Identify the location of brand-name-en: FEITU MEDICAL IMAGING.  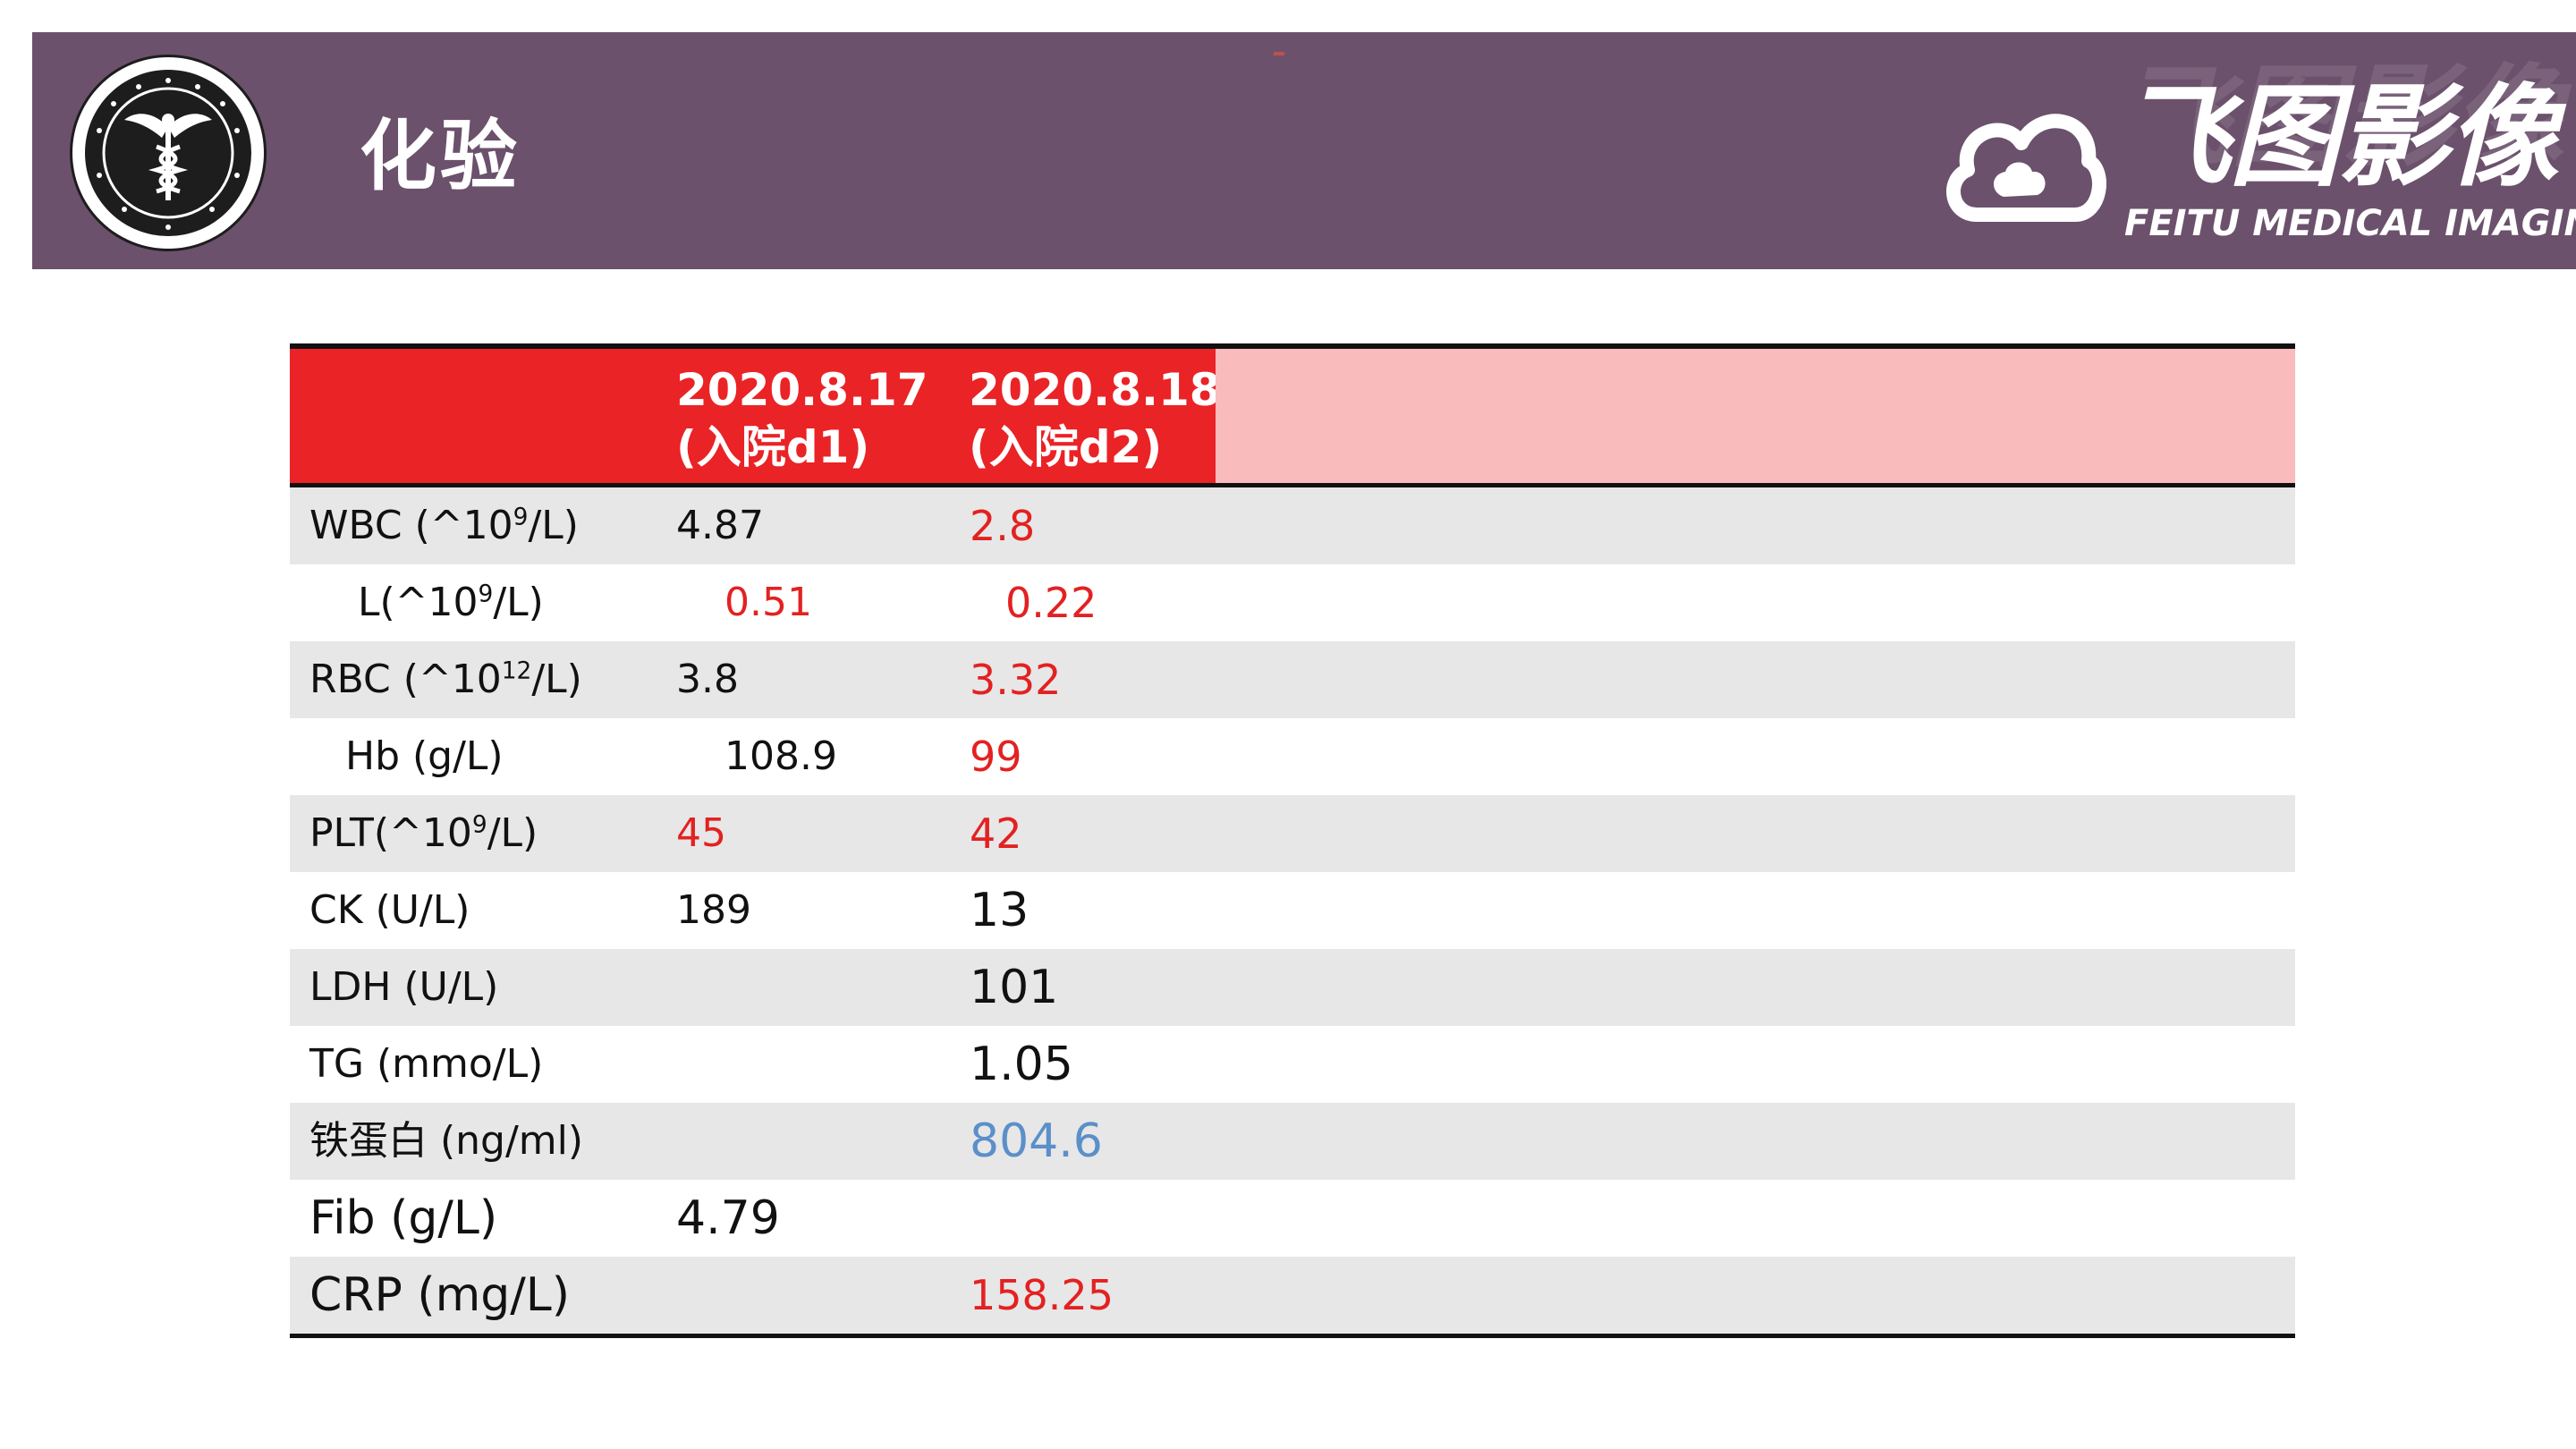
(2350, 223).